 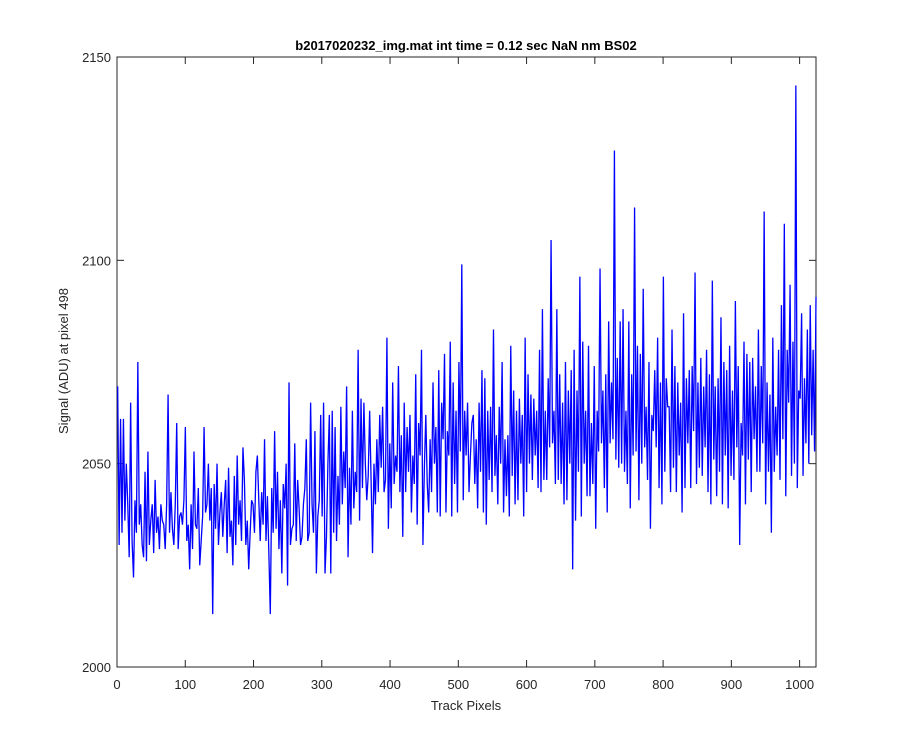 What do you see at coordinates (185, 684) in the screenshot?
I see `x-tick-label: 100` at bounding box center [185, 684].